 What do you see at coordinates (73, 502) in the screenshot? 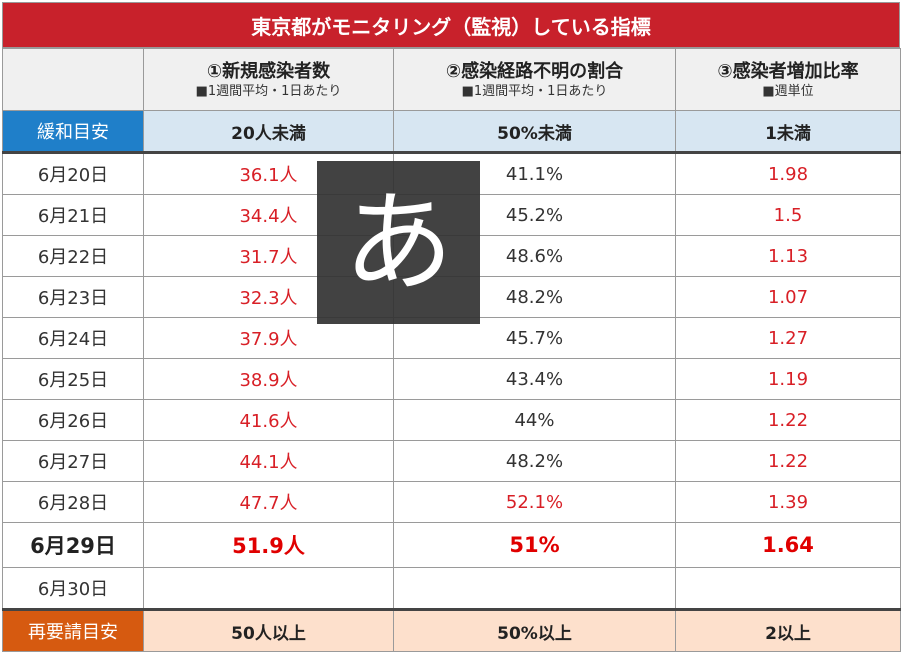
I see `date-cell: 6月28日` at bounding box center [73, 502].